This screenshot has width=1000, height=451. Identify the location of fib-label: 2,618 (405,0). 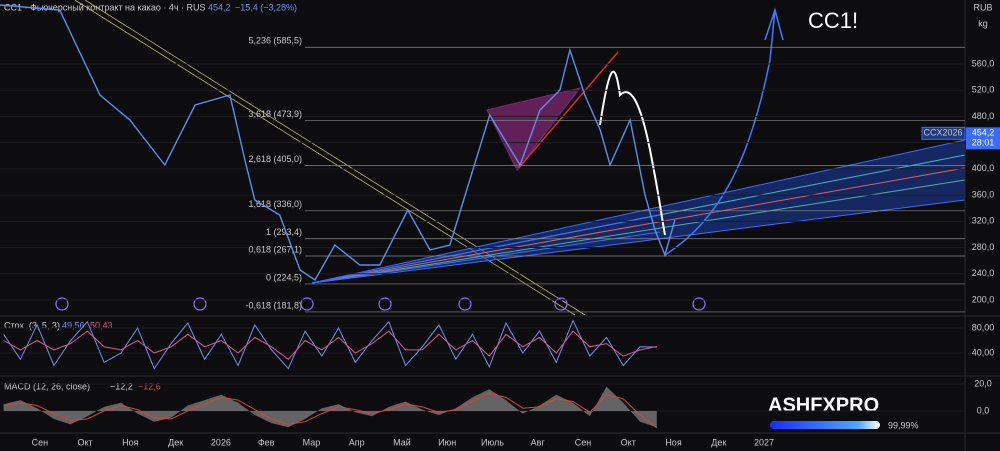
(275, 159).